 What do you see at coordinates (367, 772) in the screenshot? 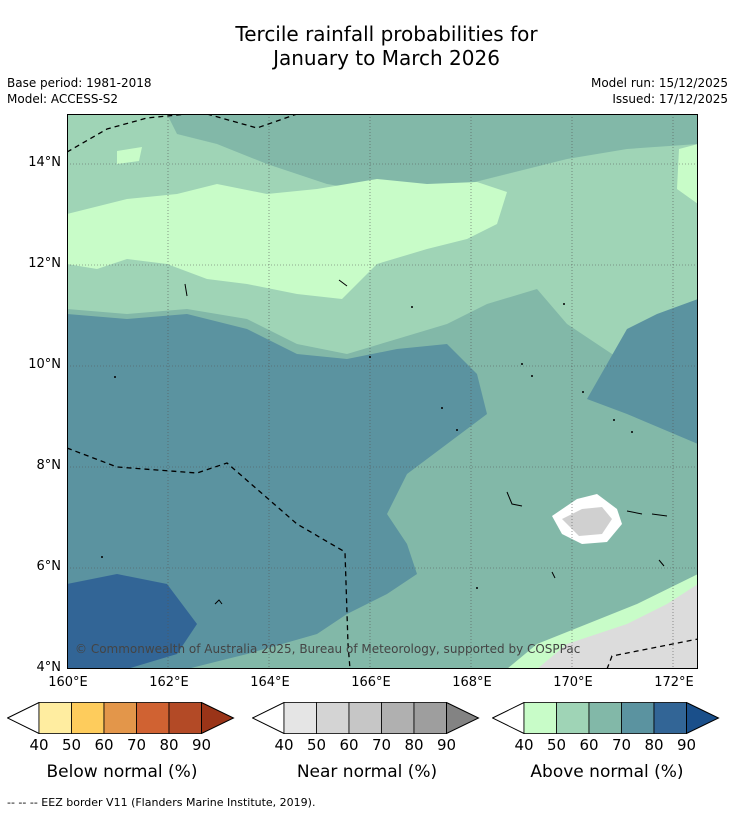
I see `colorbar-title-near: Near normal (%)` at bounding box center [367, 772].